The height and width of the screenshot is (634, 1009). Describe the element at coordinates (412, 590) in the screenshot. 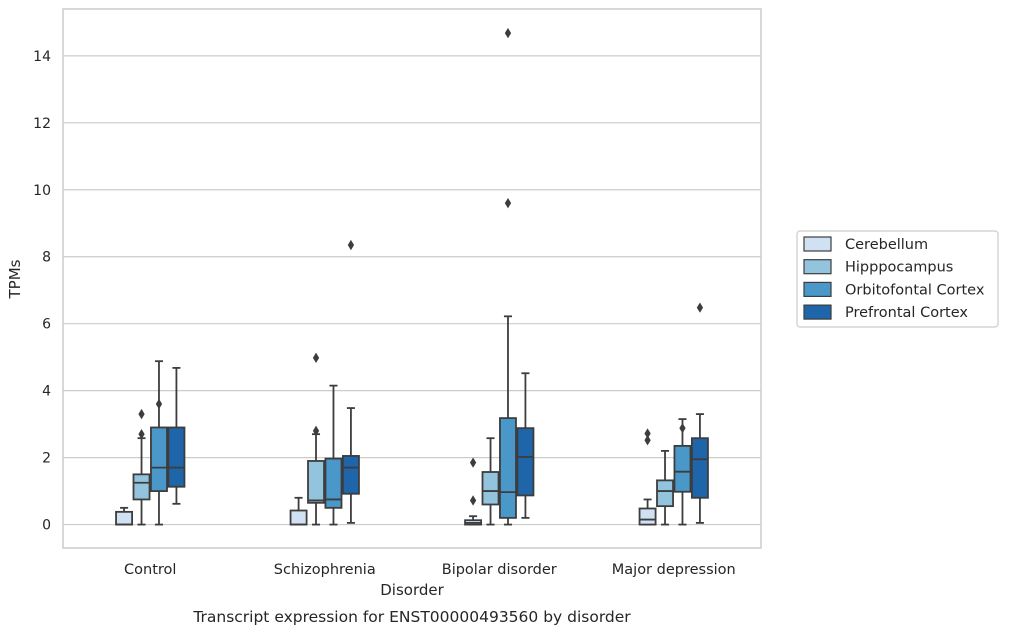

I see `x-axis-label: Disorder` at that location.